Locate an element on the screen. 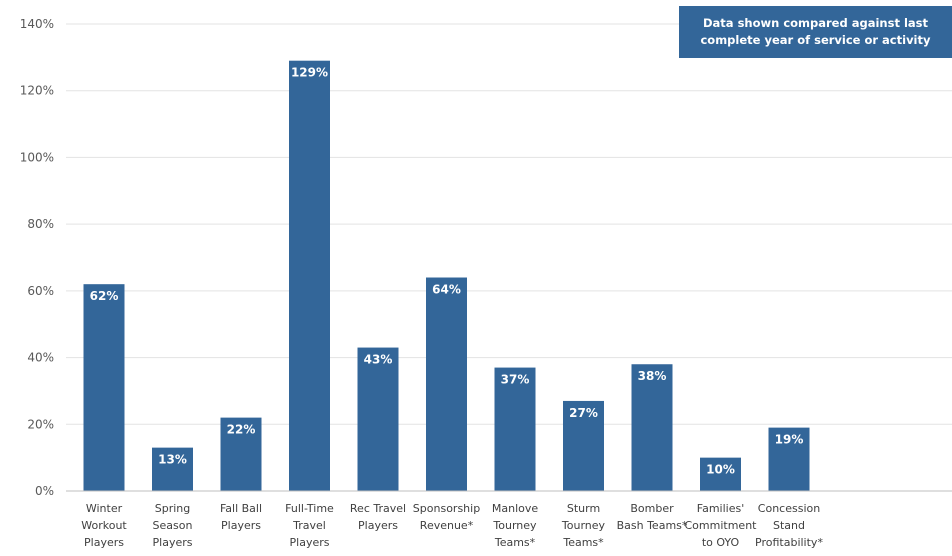  x-category-label: Spring Season Players is located at coordinates (173, 525).